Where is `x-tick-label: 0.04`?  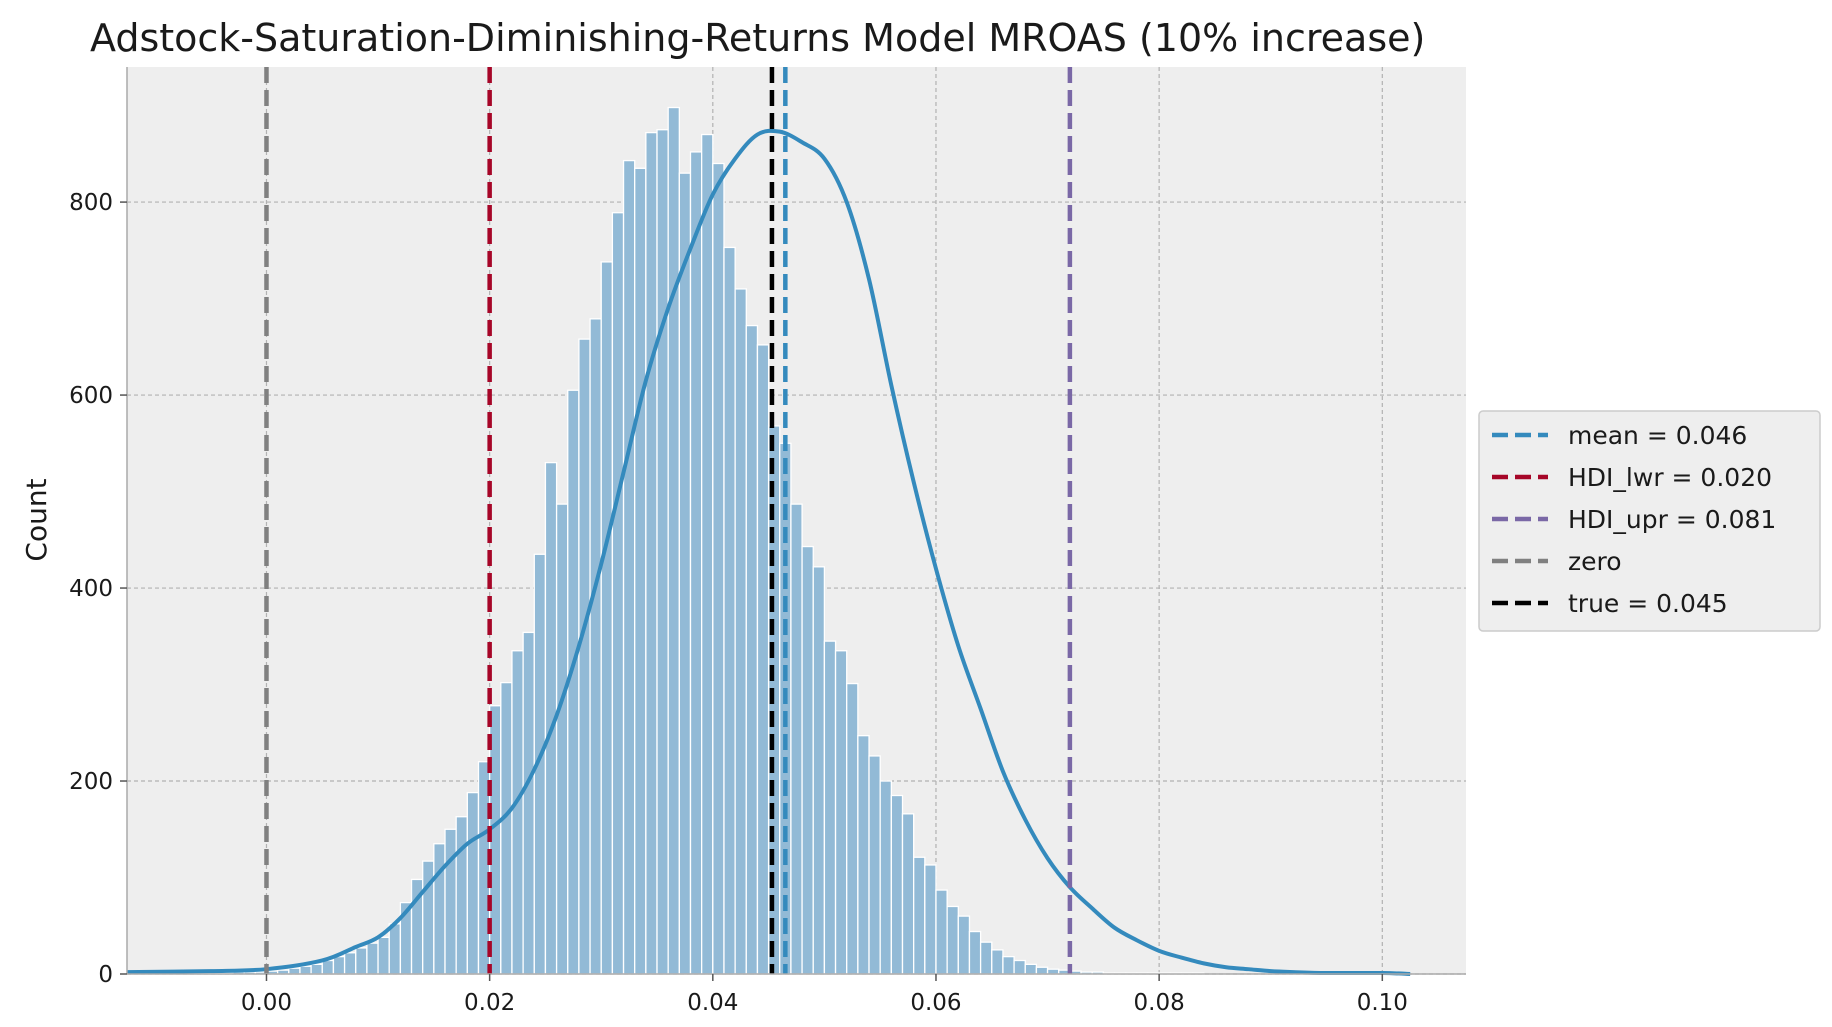
x-tick-label: 0.04 is located at coordinates (712, 1003).